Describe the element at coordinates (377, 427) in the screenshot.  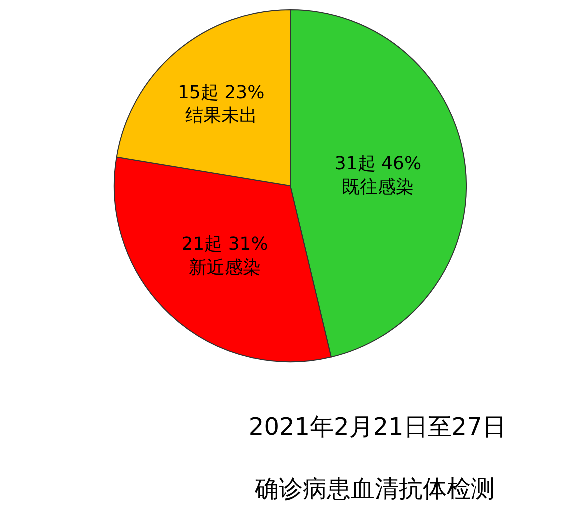
I see `text: 2021年2月21日至27日` at that location.